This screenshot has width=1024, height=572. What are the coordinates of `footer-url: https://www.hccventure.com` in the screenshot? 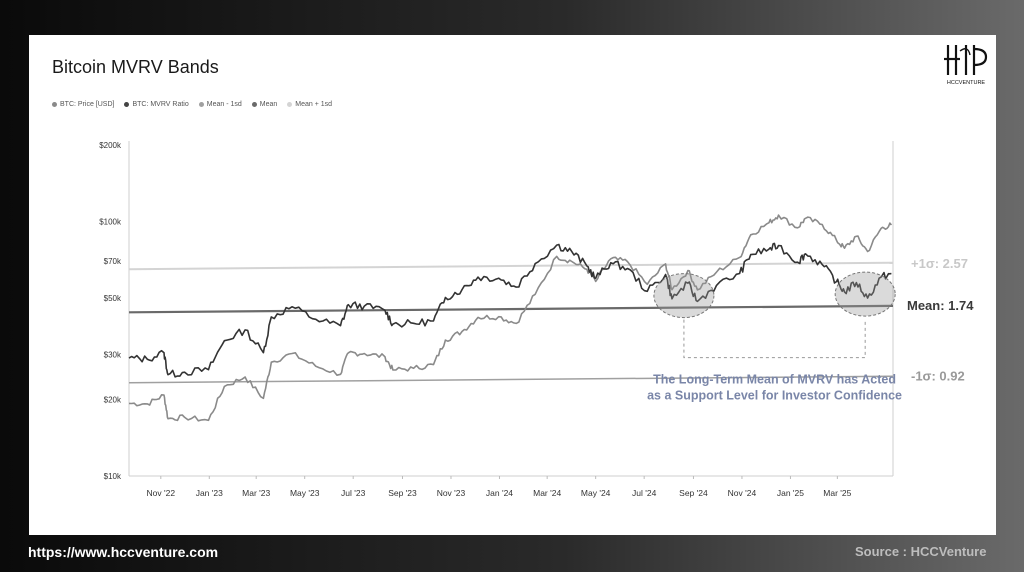 It's located at (123, 552).